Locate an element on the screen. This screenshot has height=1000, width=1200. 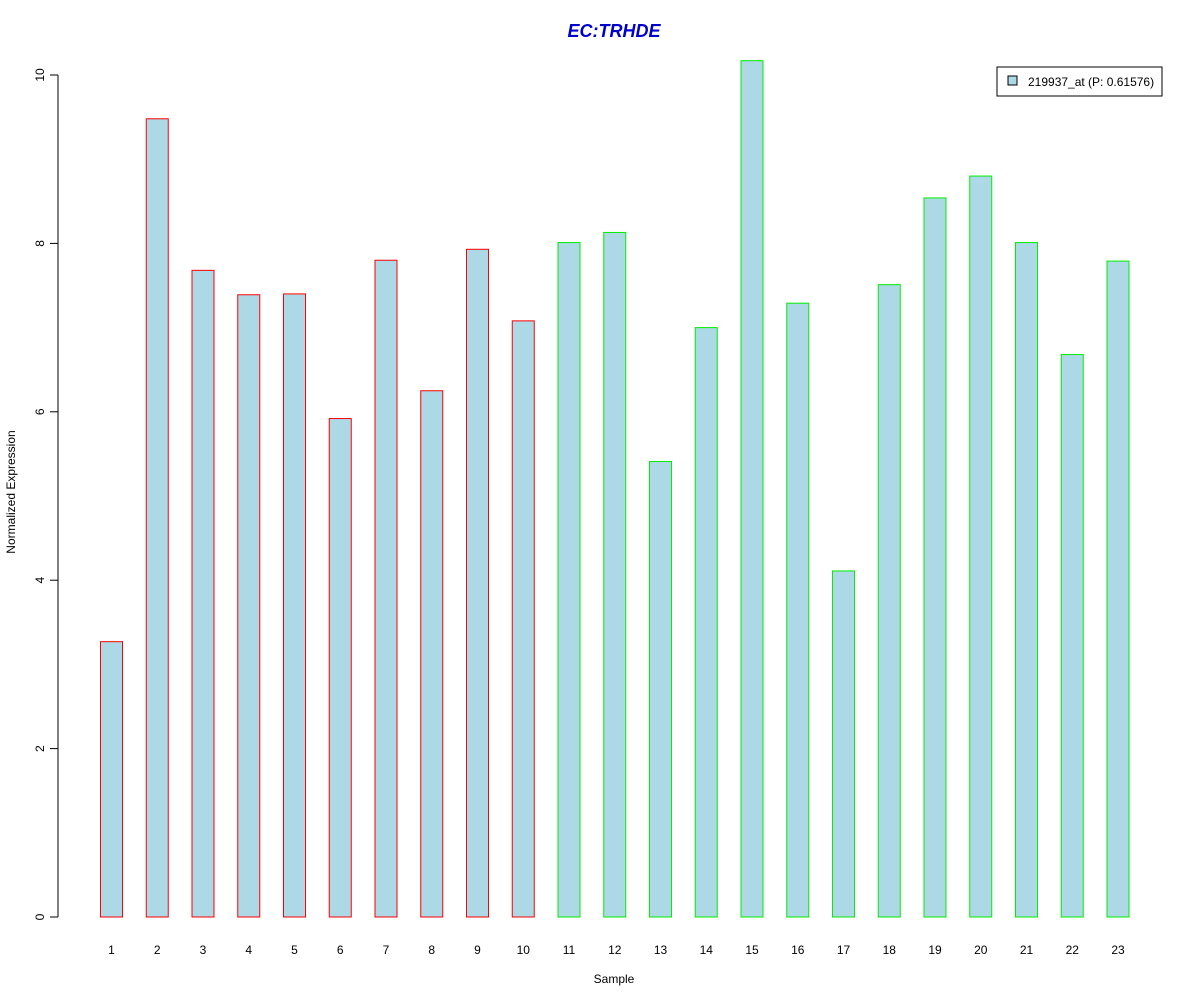
legend-label: 219937_at (P: 0.61576) is located at coordinates (1091, 82).